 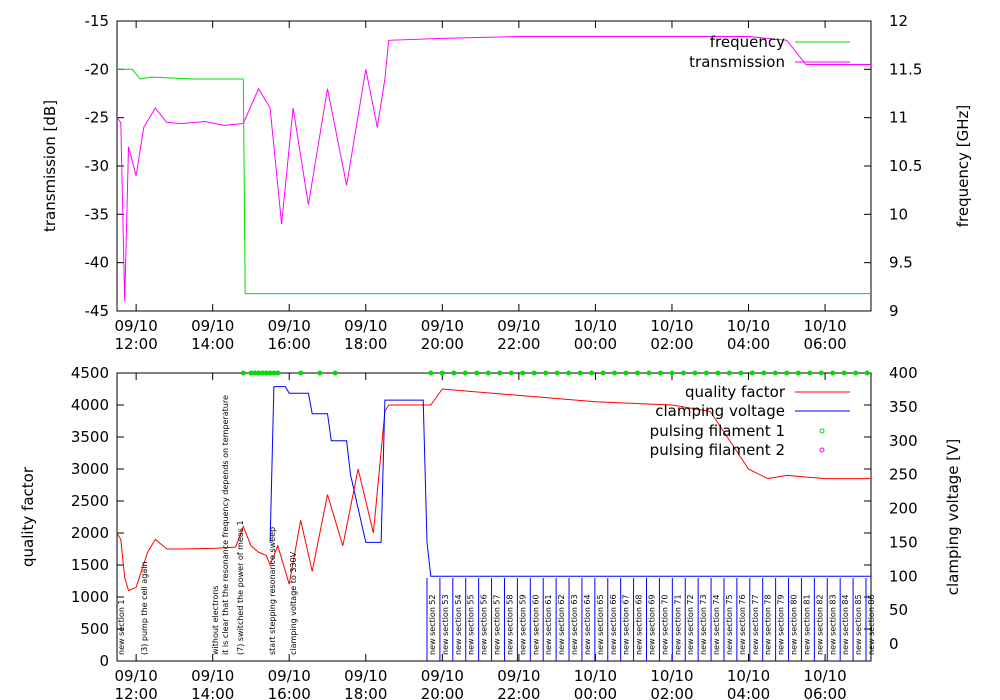 What do you see at coordinates (518, 344) in the screenshot?
I see `top-x-tick-time: 22:00` at bounding box center [518, 344].